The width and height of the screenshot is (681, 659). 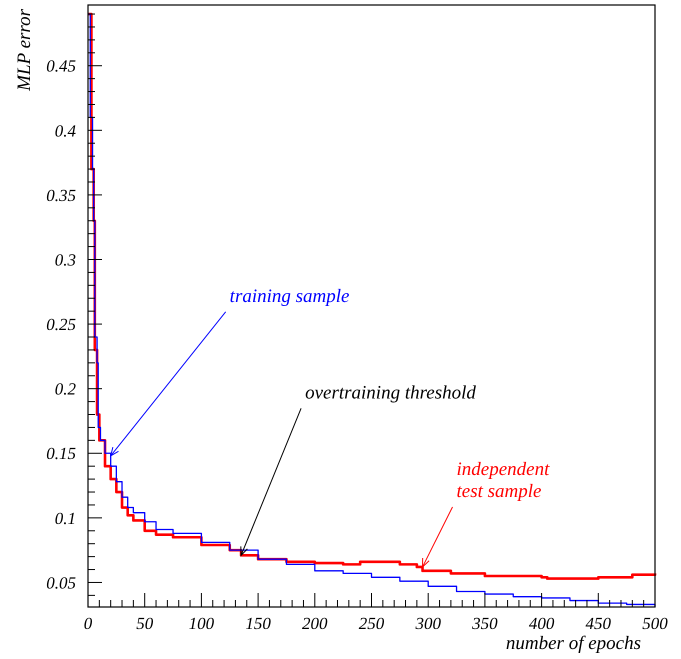 What do you see at coordinates (315, 623) in the screenshot?
I see `x-tick-label: 200` at bounding box center [315, 623].